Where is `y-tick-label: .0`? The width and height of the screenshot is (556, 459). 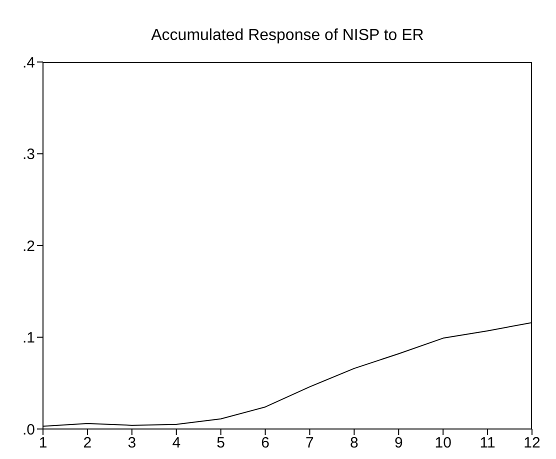
y-tick-label: .0 is located at coordinates (28, 429).